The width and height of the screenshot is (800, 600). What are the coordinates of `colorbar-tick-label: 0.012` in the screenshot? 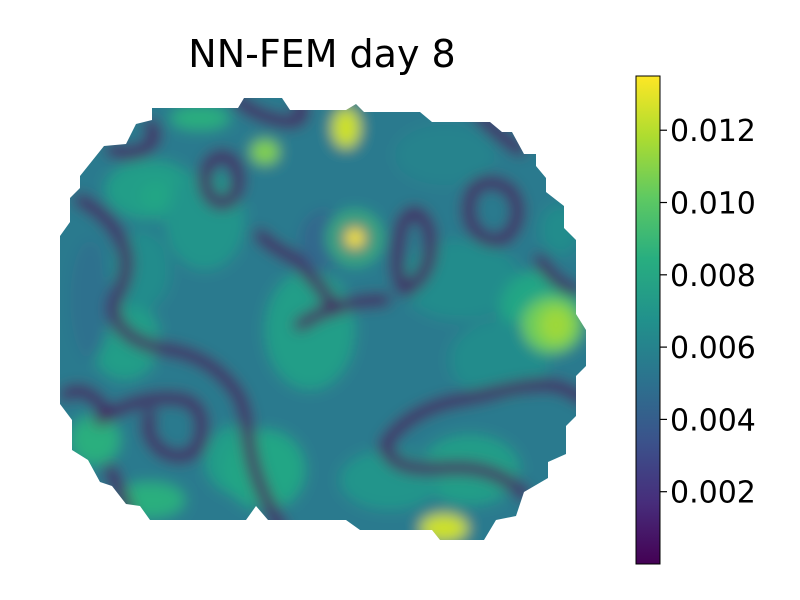 It's located at (713, 131).